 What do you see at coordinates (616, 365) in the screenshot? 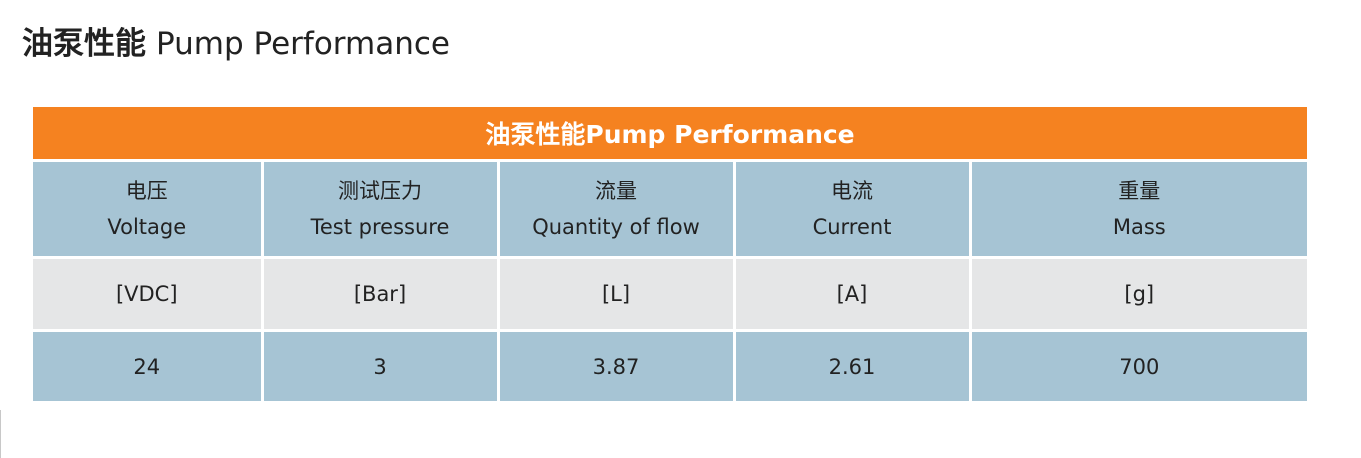
I see `value-flow: 3.87` at bounding box center [616, 365].